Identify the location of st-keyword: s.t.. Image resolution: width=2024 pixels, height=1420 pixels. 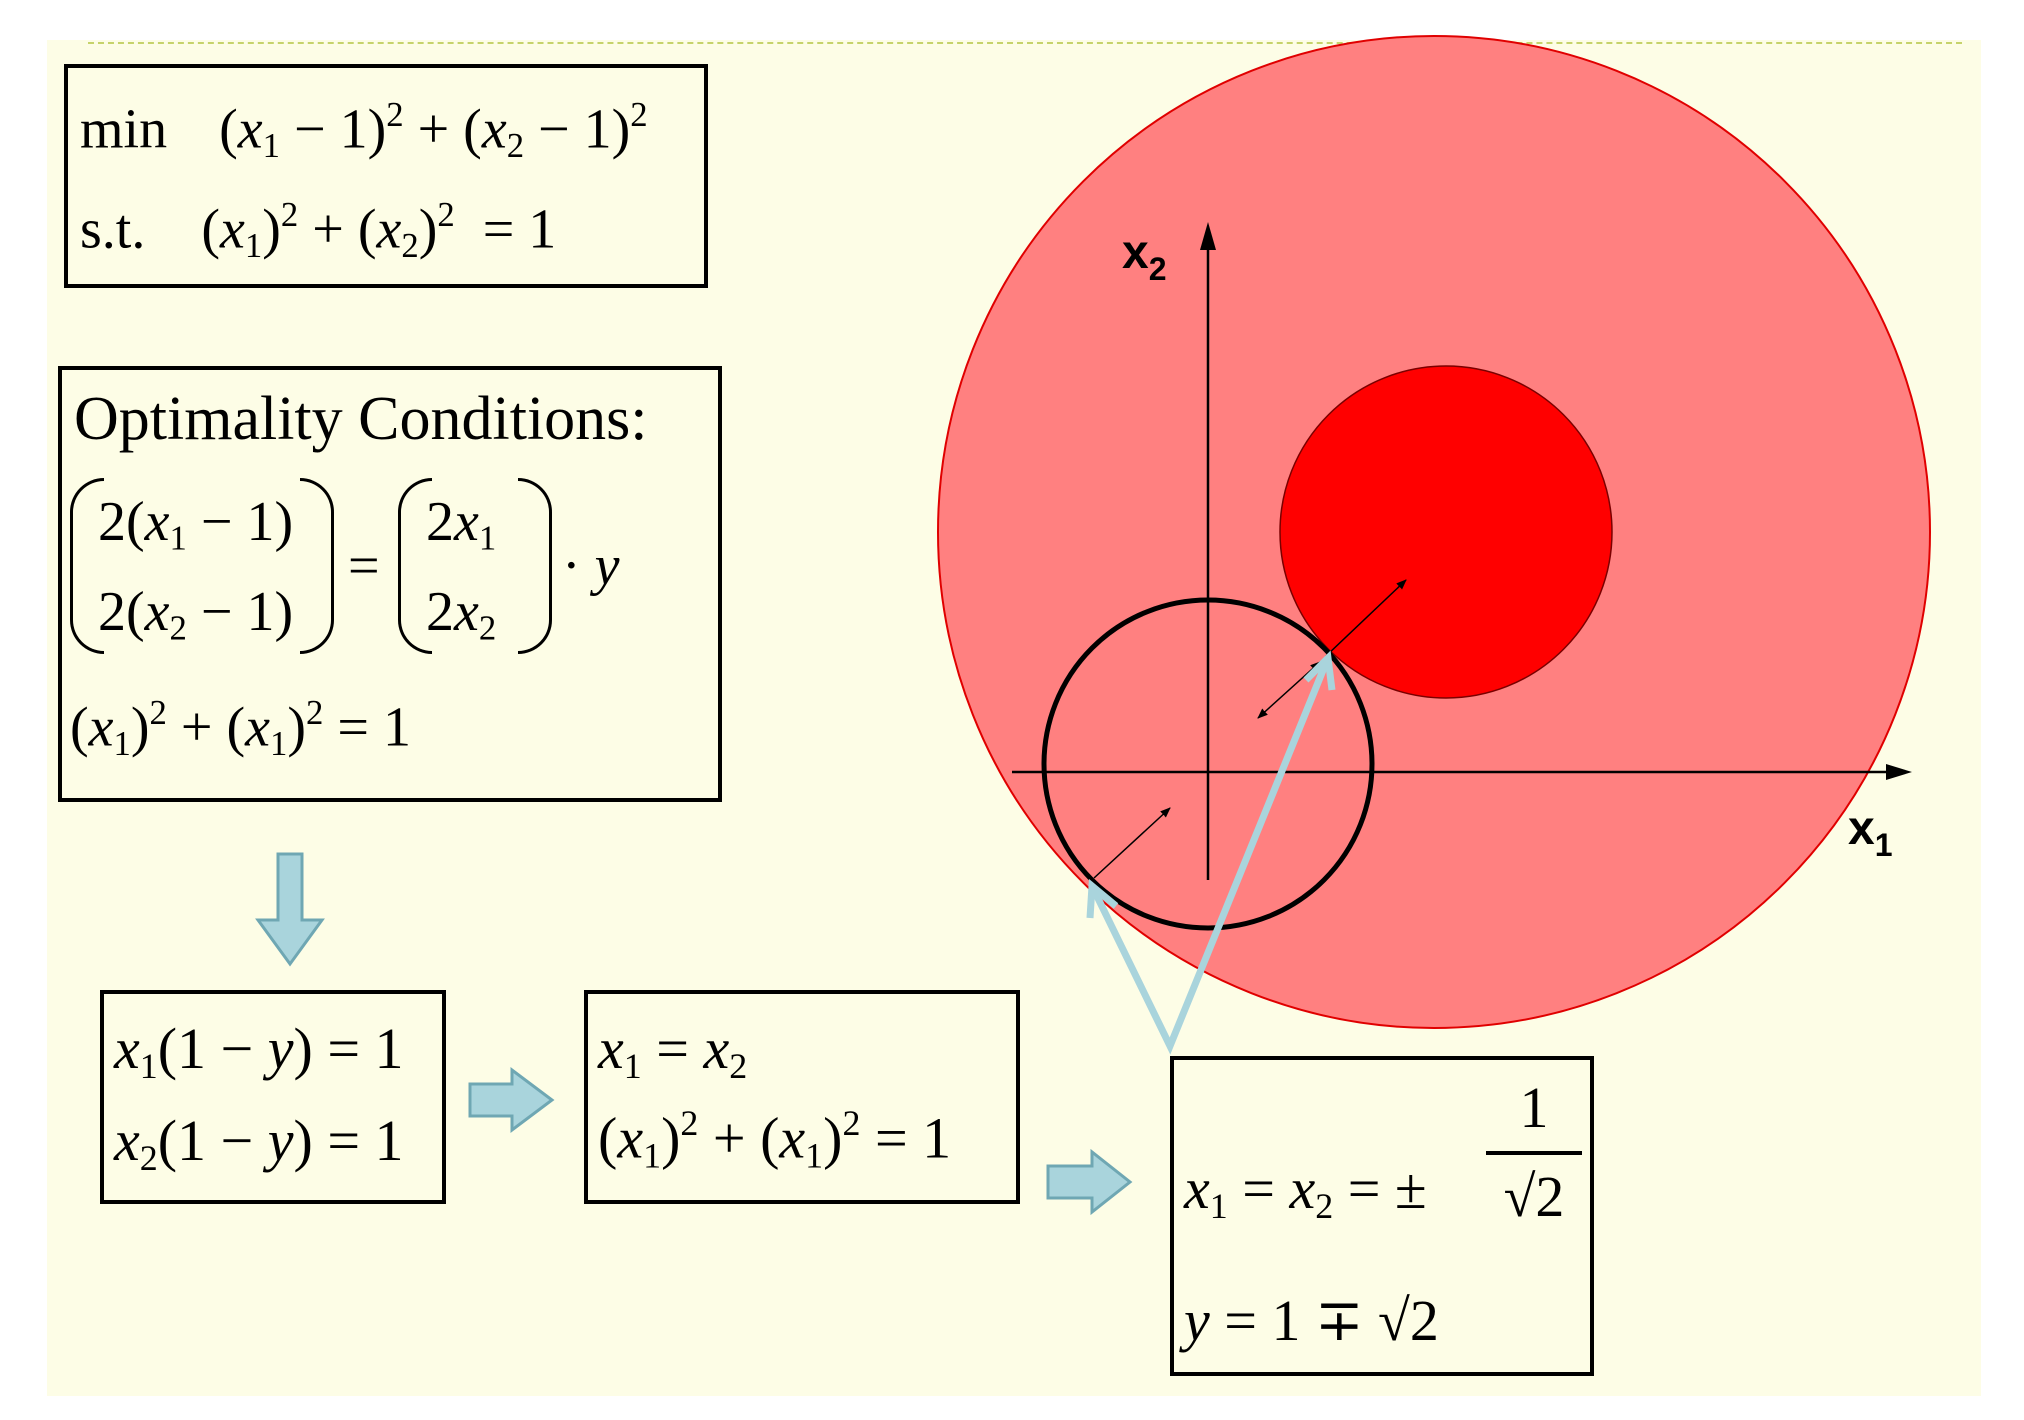
(113, 229).